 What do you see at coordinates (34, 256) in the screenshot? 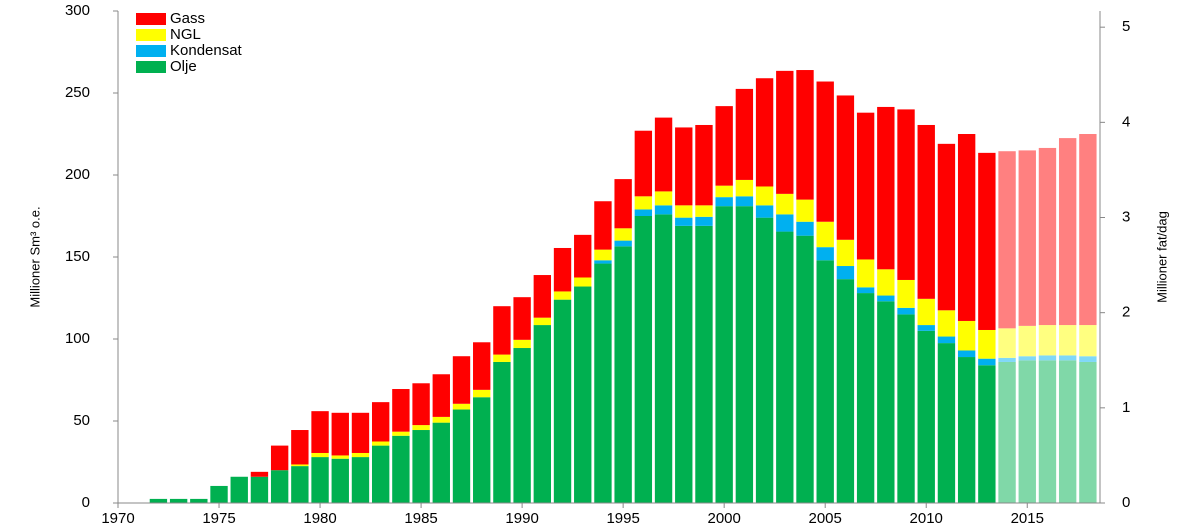
I see `y-axis-label: Millioner Sm³ o.e.` at bounding box center [34, 256].